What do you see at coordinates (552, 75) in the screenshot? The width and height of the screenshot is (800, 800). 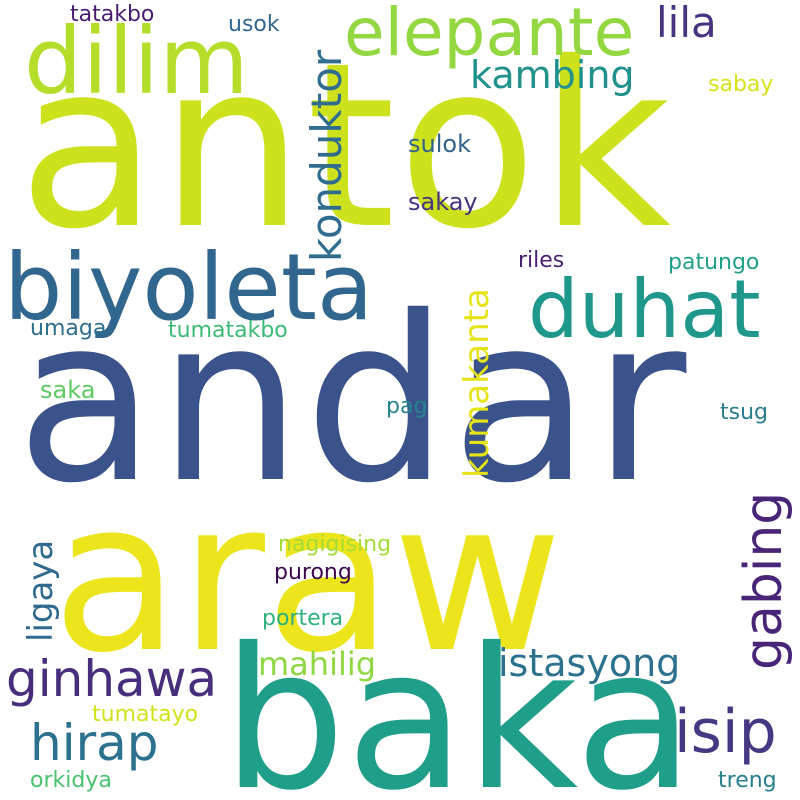 I see `word-kambing: kambing` at bounding box center [552, 75].